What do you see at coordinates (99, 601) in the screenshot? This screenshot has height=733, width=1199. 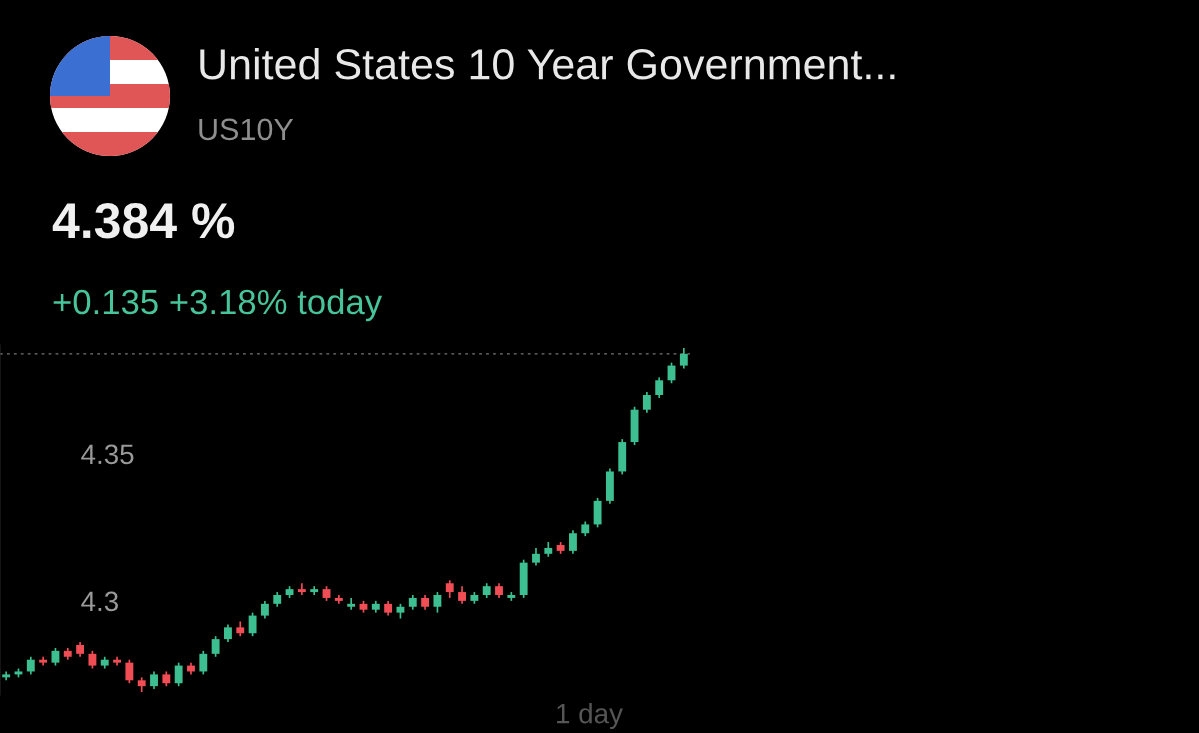 I see `y-tick-label: 4.3` at bounding box center [99, 601].